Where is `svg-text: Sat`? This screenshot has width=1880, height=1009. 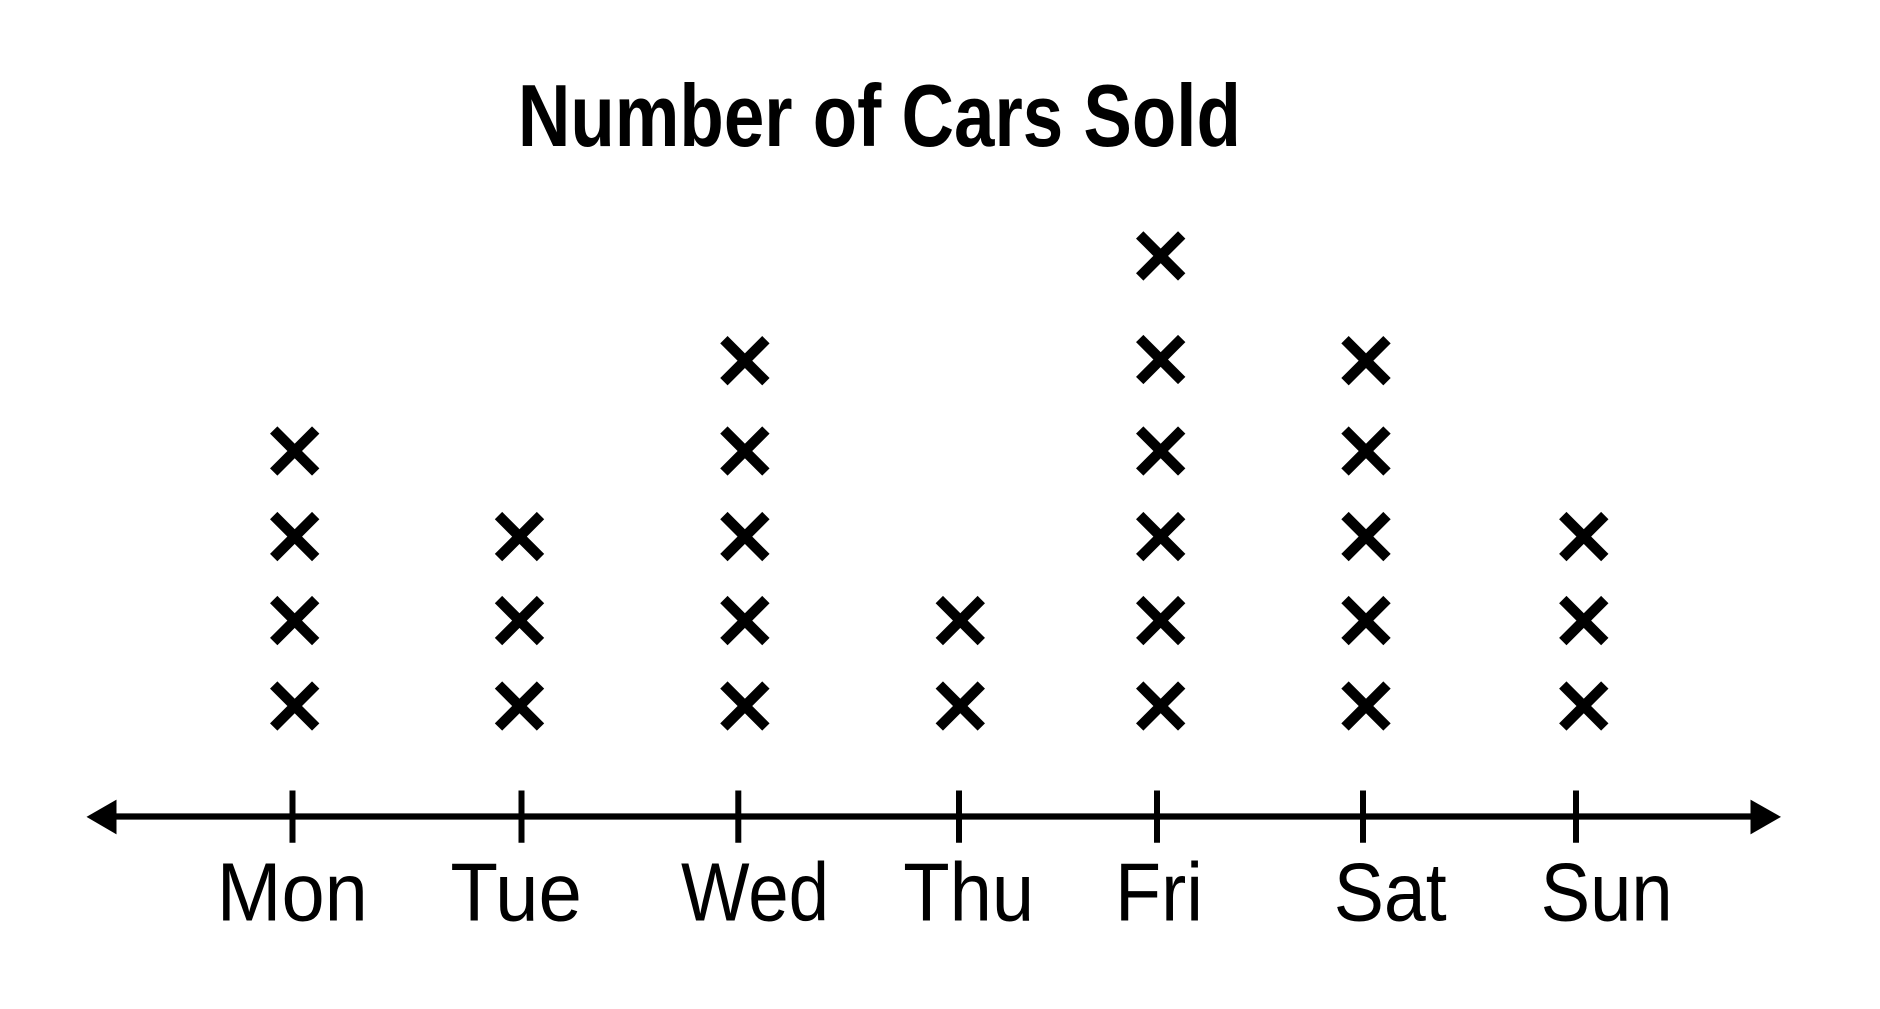
svg-text: Sat is located at coordinates (1390, 892).